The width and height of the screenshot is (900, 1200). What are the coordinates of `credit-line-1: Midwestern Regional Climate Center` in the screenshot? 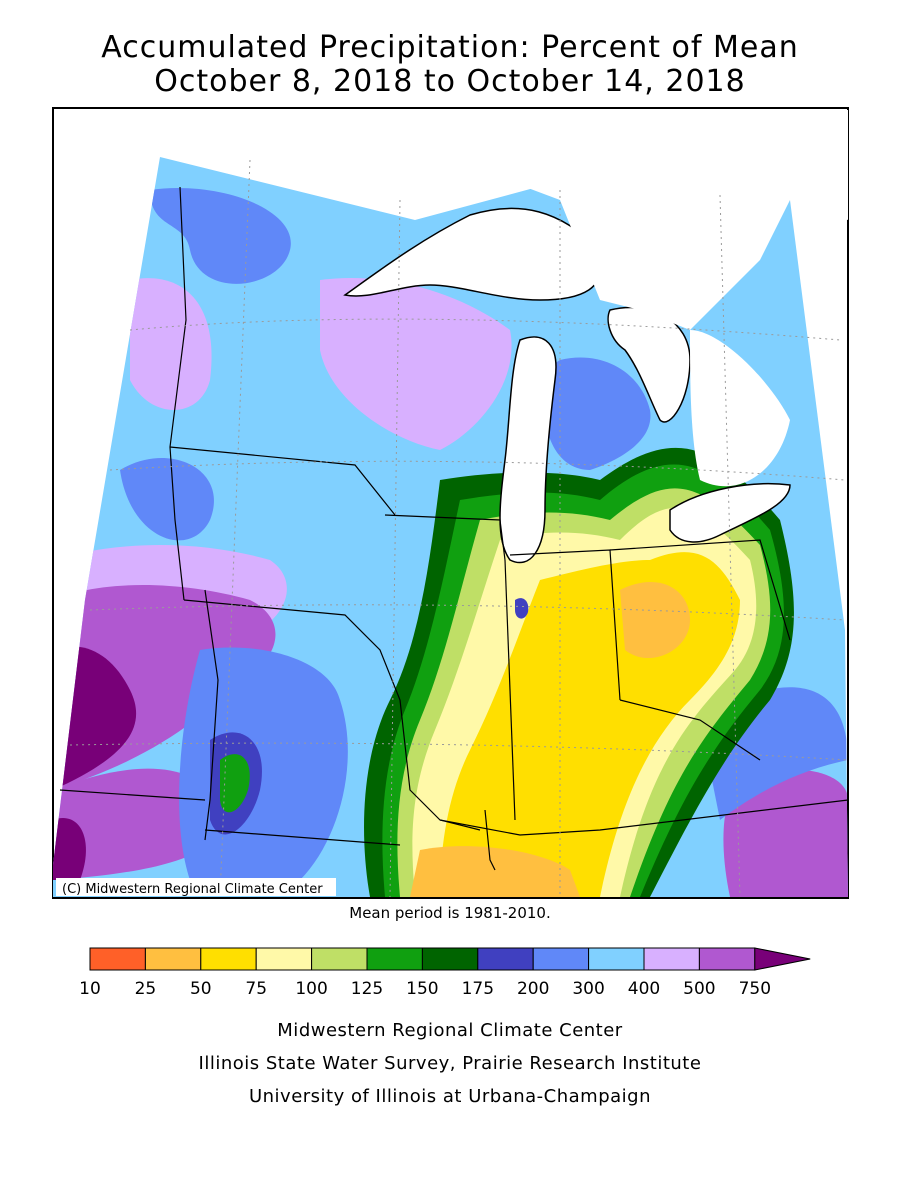 It's located at (450, 1030).